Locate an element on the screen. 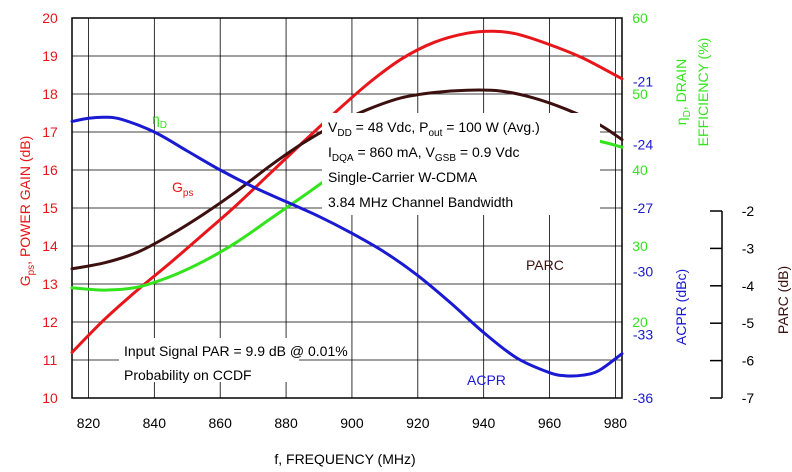 This screenshot has width=792, height=472. gain-axis-title-main: G is located at coordinates (25, 280).